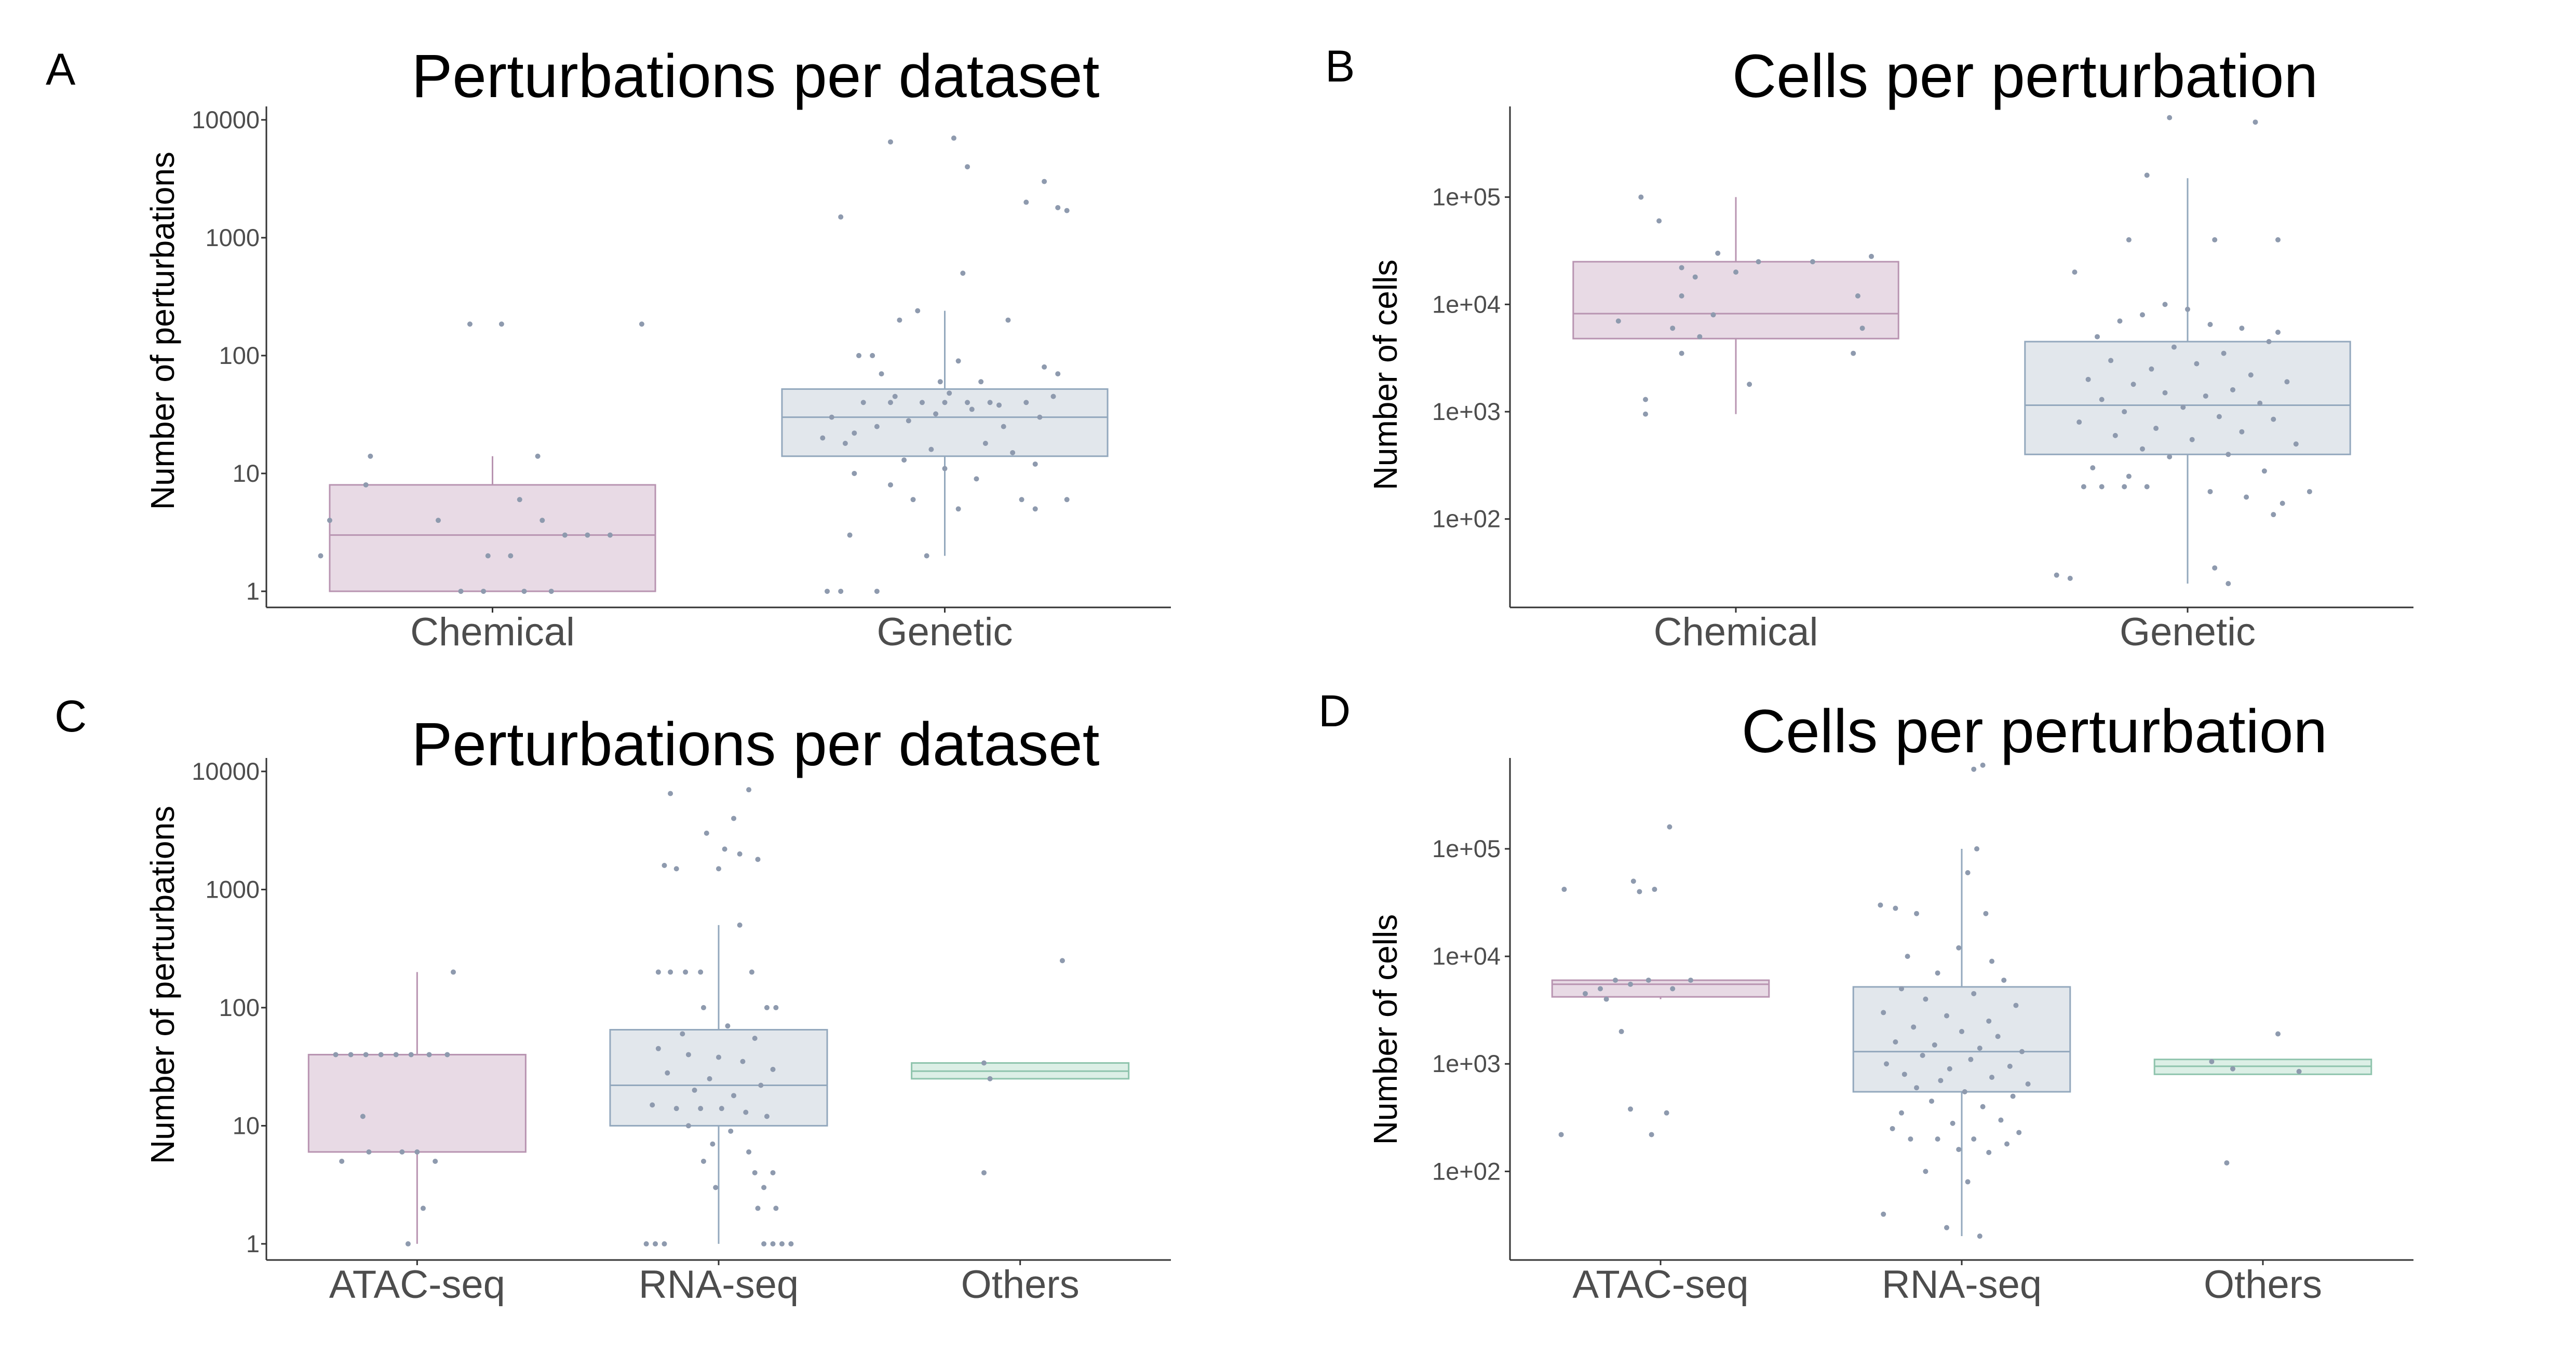  What do you see at coordinates (246, 473) in the screenshot?
I see `y-tick-label: 10` at bounding box center [246, 473].